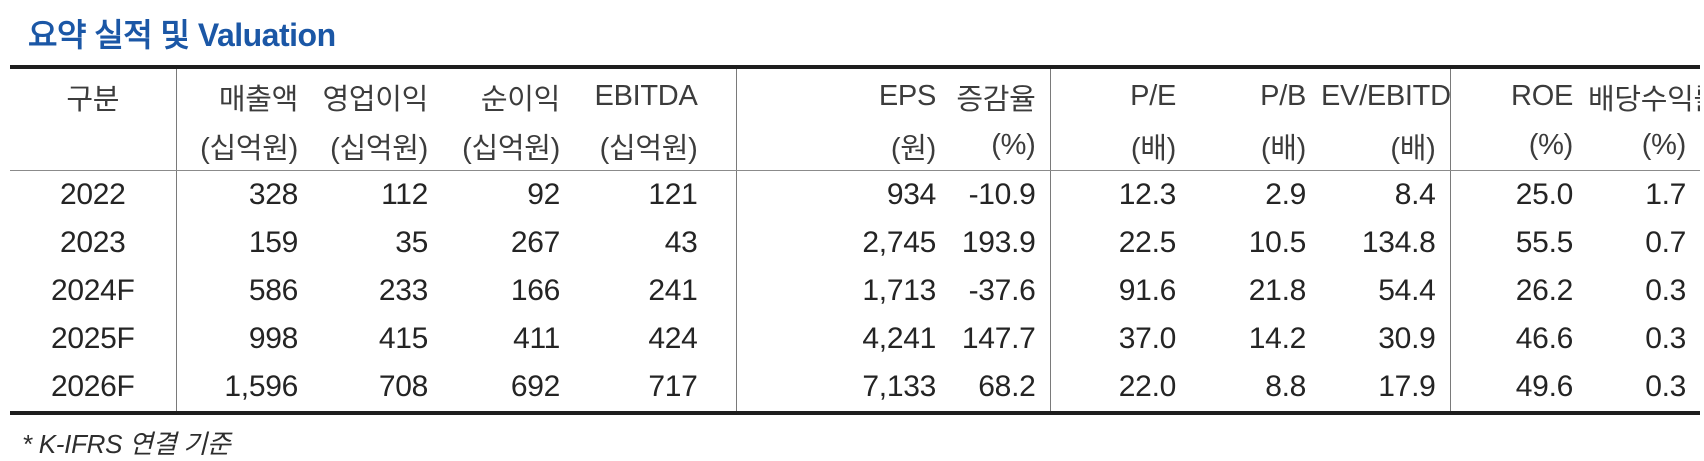  What do you see at coordinates (1285, 386) in the screenshot?
I see `value-cell: 8.8` at bounding box center [1285, 386].